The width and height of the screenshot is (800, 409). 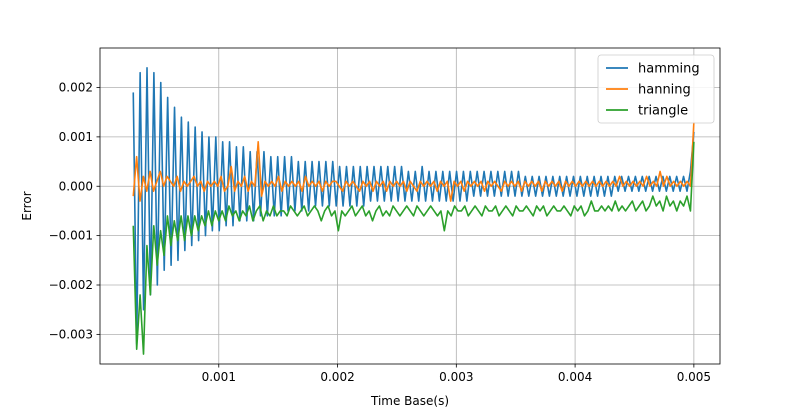 What do you see at coordinates (694, 377) in the screenshot?
I see `x-tick-label: 0.005` at bounding box center [694, 377].